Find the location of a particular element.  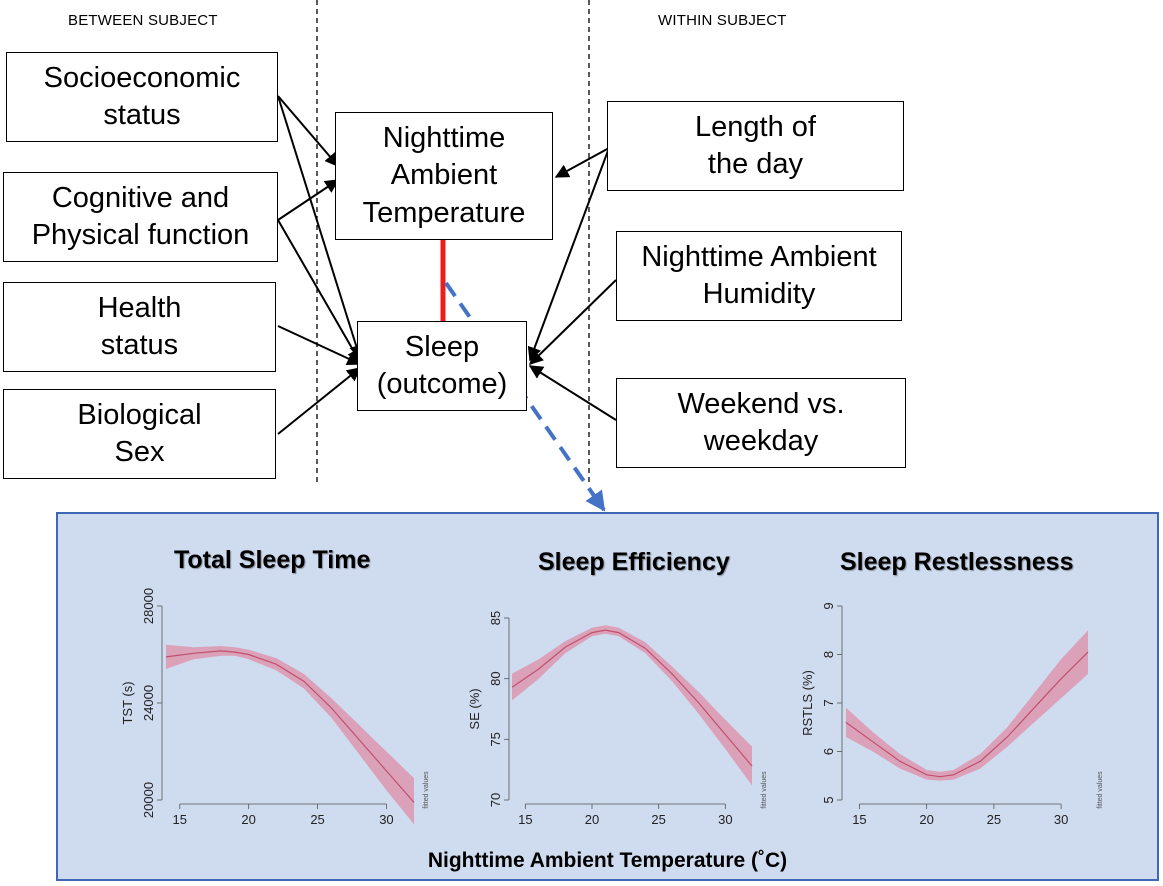

y-tick-label-tst: 20000 is located at coordinates (148, 800).